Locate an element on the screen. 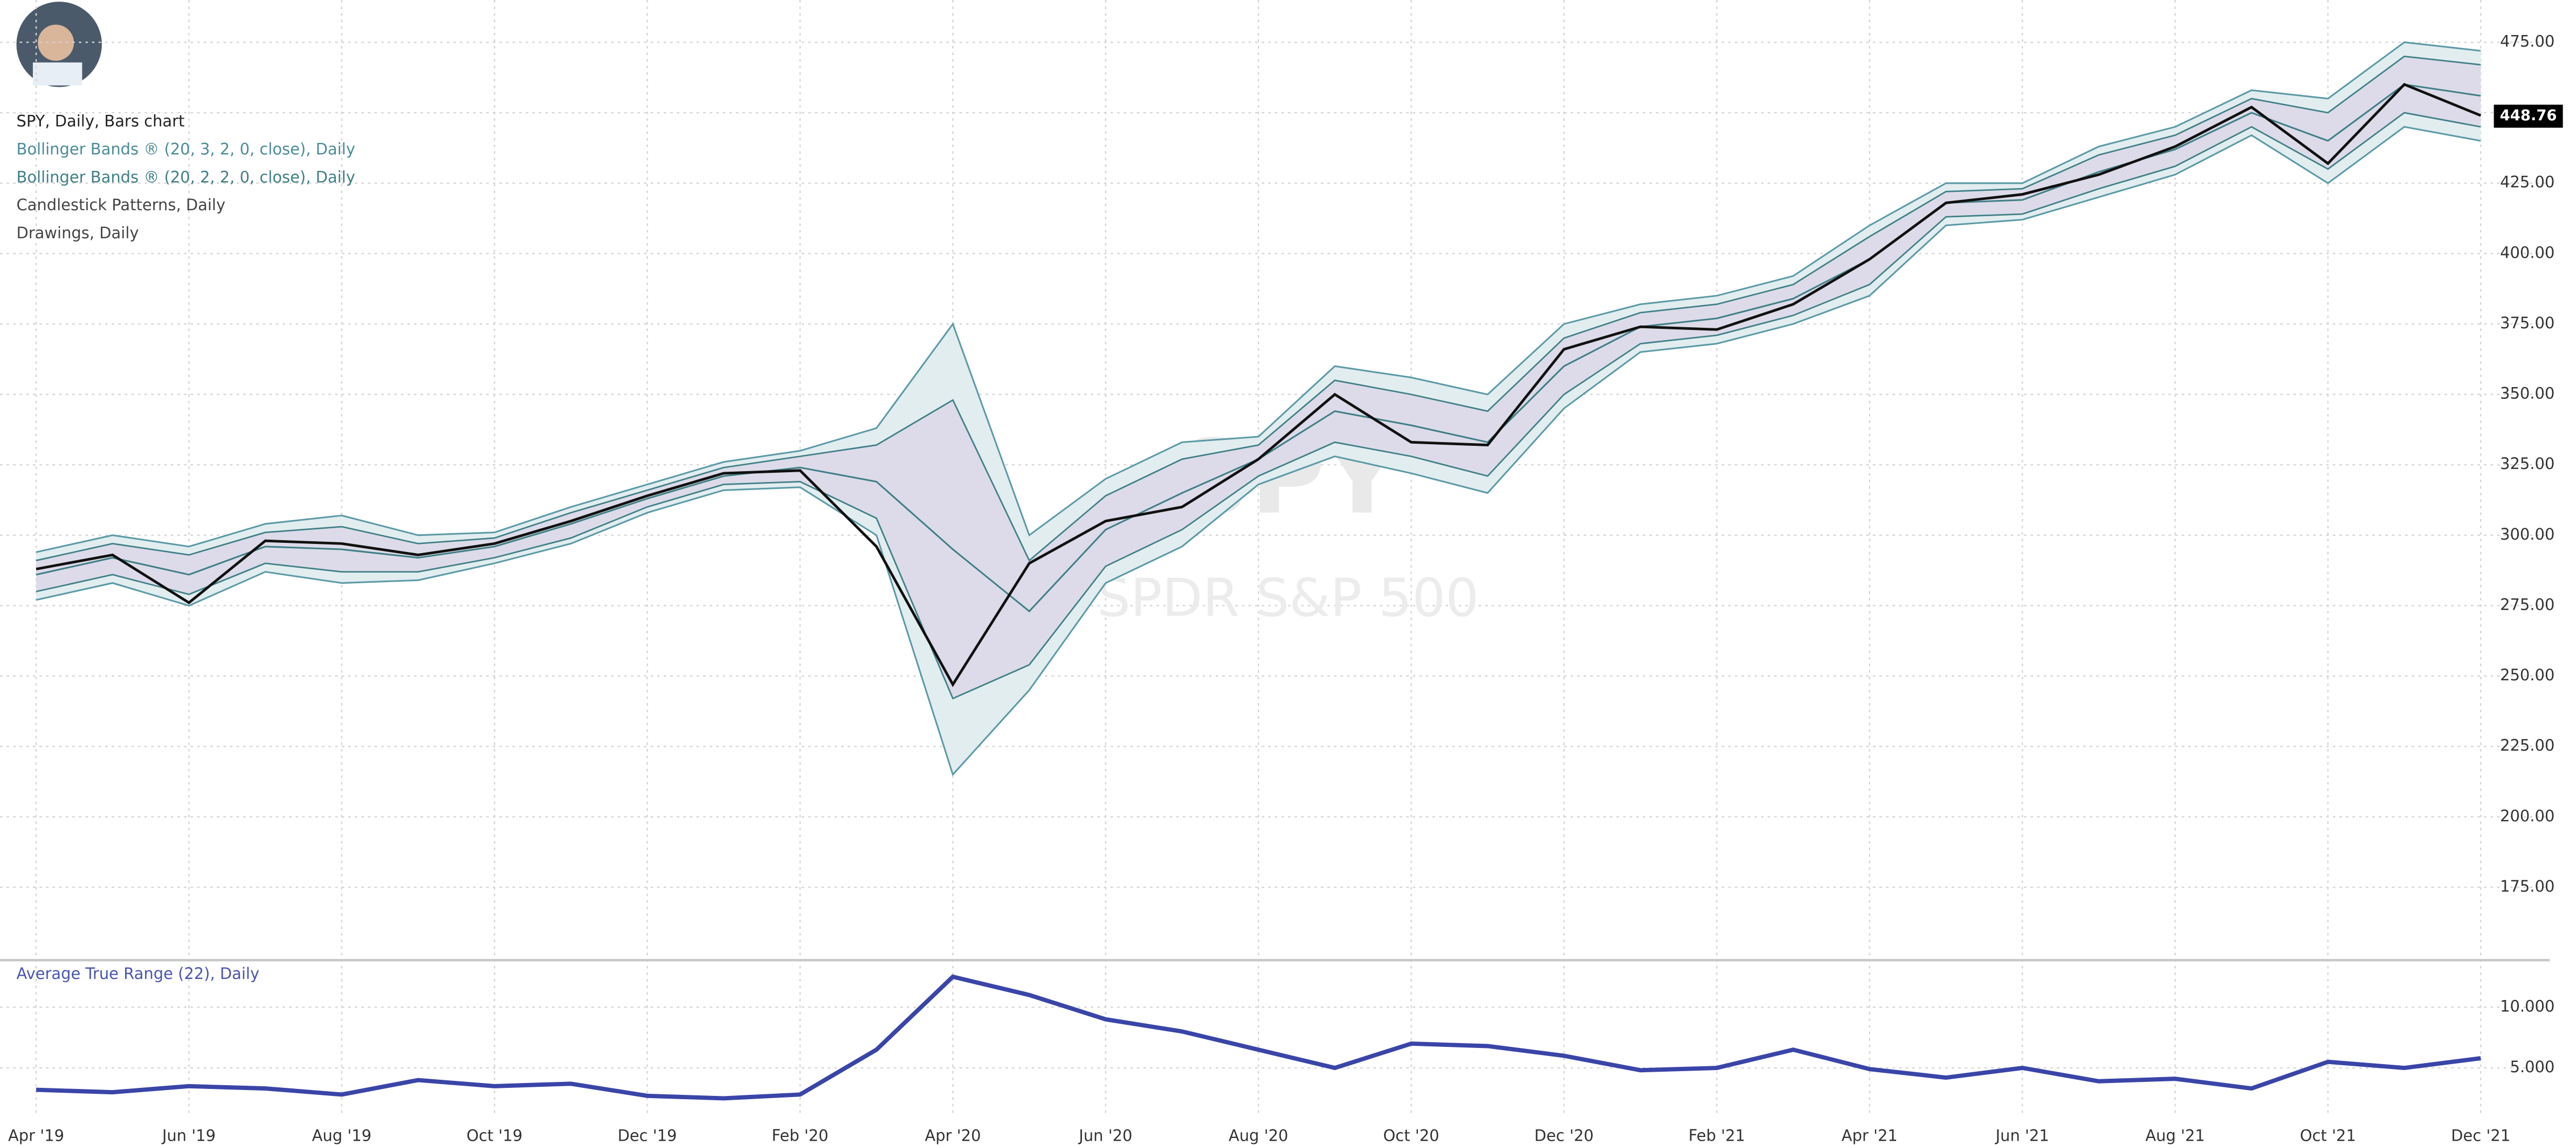 The width and height of the screenshot is (2576, 1145). y-tick-label: 350.00 is located at coordinates (2527, 393).